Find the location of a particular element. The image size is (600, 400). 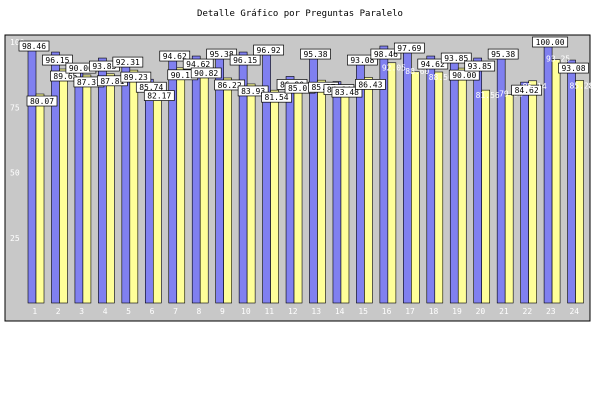

x-tick-label: 6 is located at coordinates (152, 311).